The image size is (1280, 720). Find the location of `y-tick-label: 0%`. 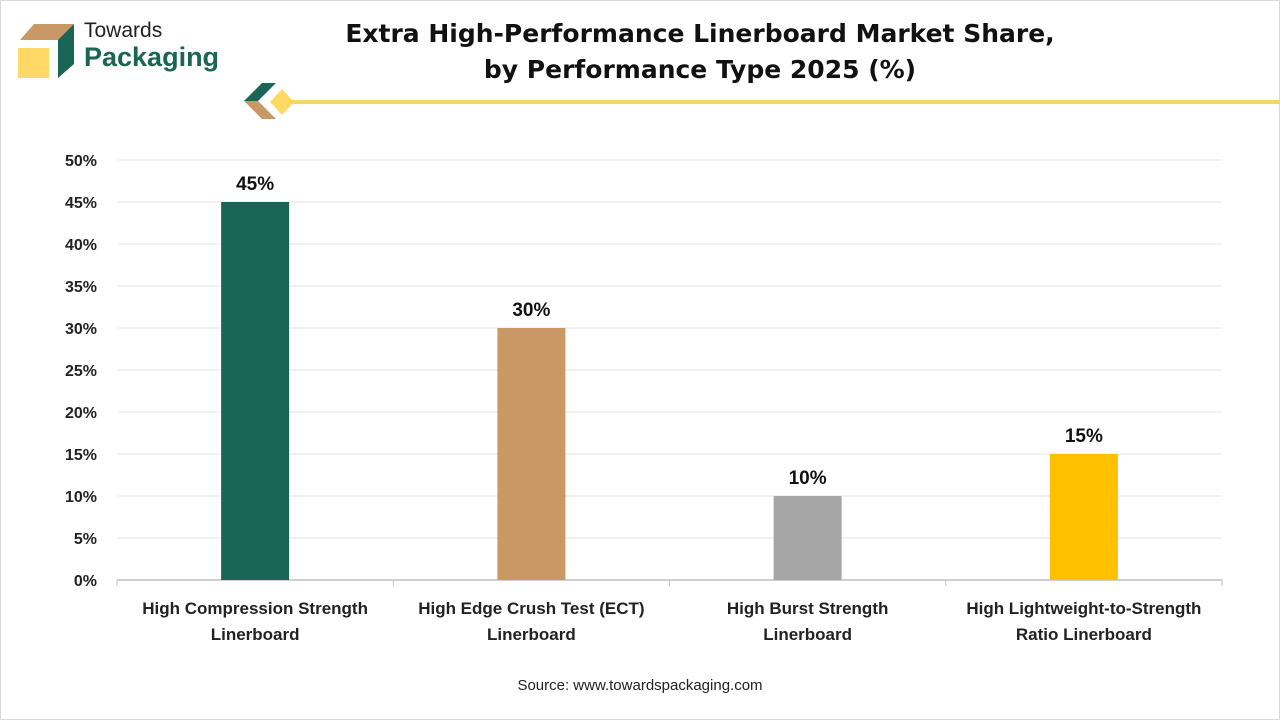

y-tick-label: 0% is located at coordinates (85, 581).